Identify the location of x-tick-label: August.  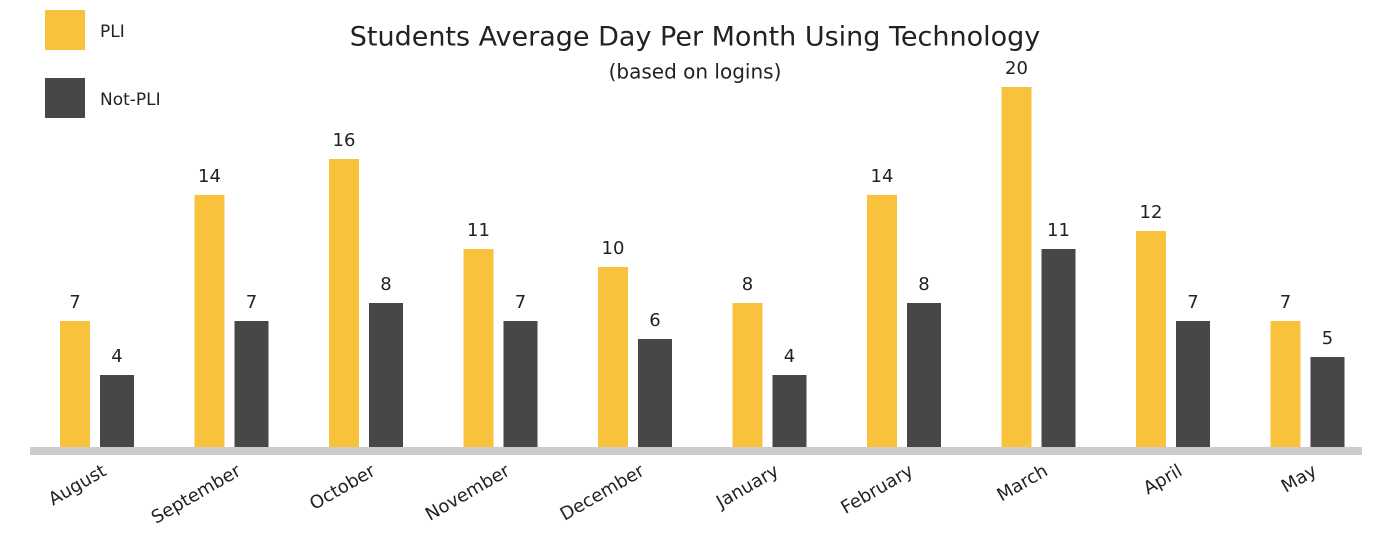
(77, 485).